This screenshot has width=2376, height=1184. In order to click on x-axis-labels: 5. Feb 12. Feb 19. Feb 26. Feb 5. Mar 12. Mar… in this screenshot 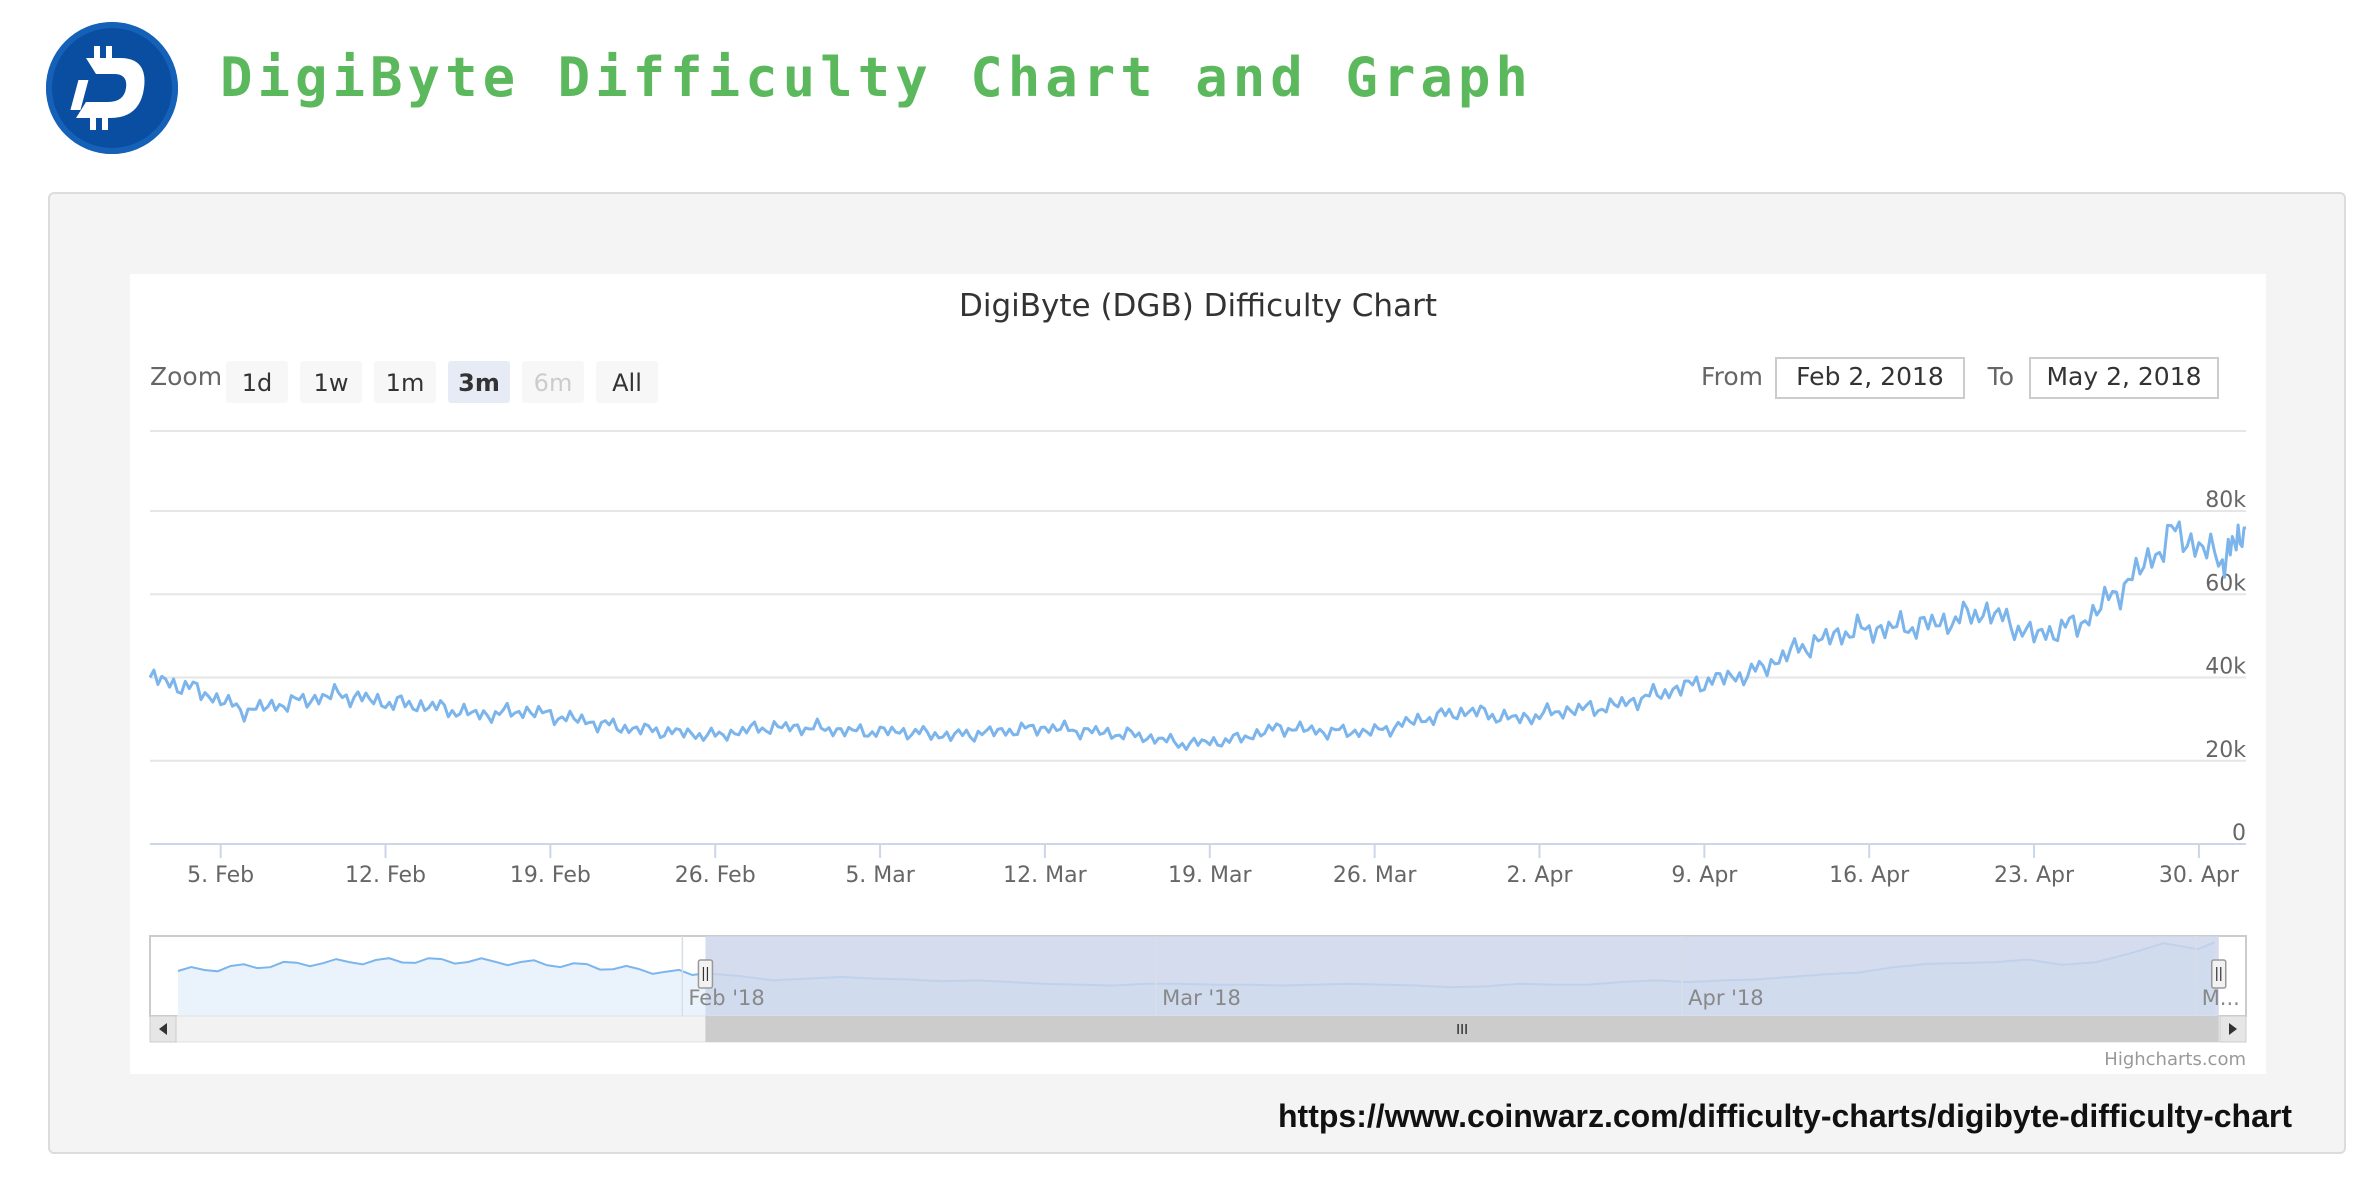, I will do `click(1213, 875)`.